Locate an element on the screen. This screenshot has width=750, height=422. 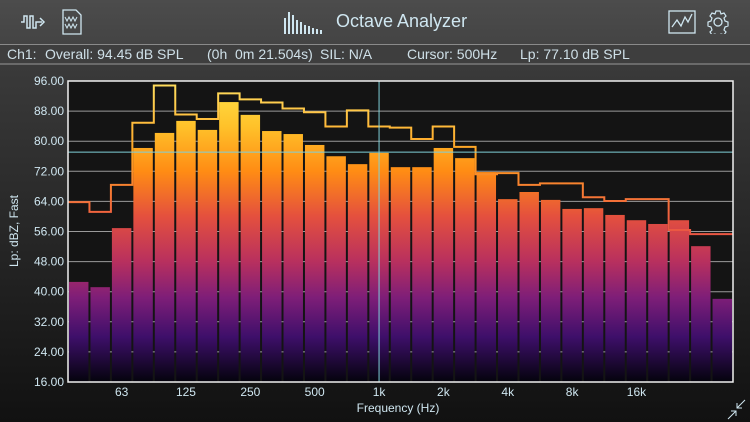
octave-bars-icon is located at coordinates (303, 23).